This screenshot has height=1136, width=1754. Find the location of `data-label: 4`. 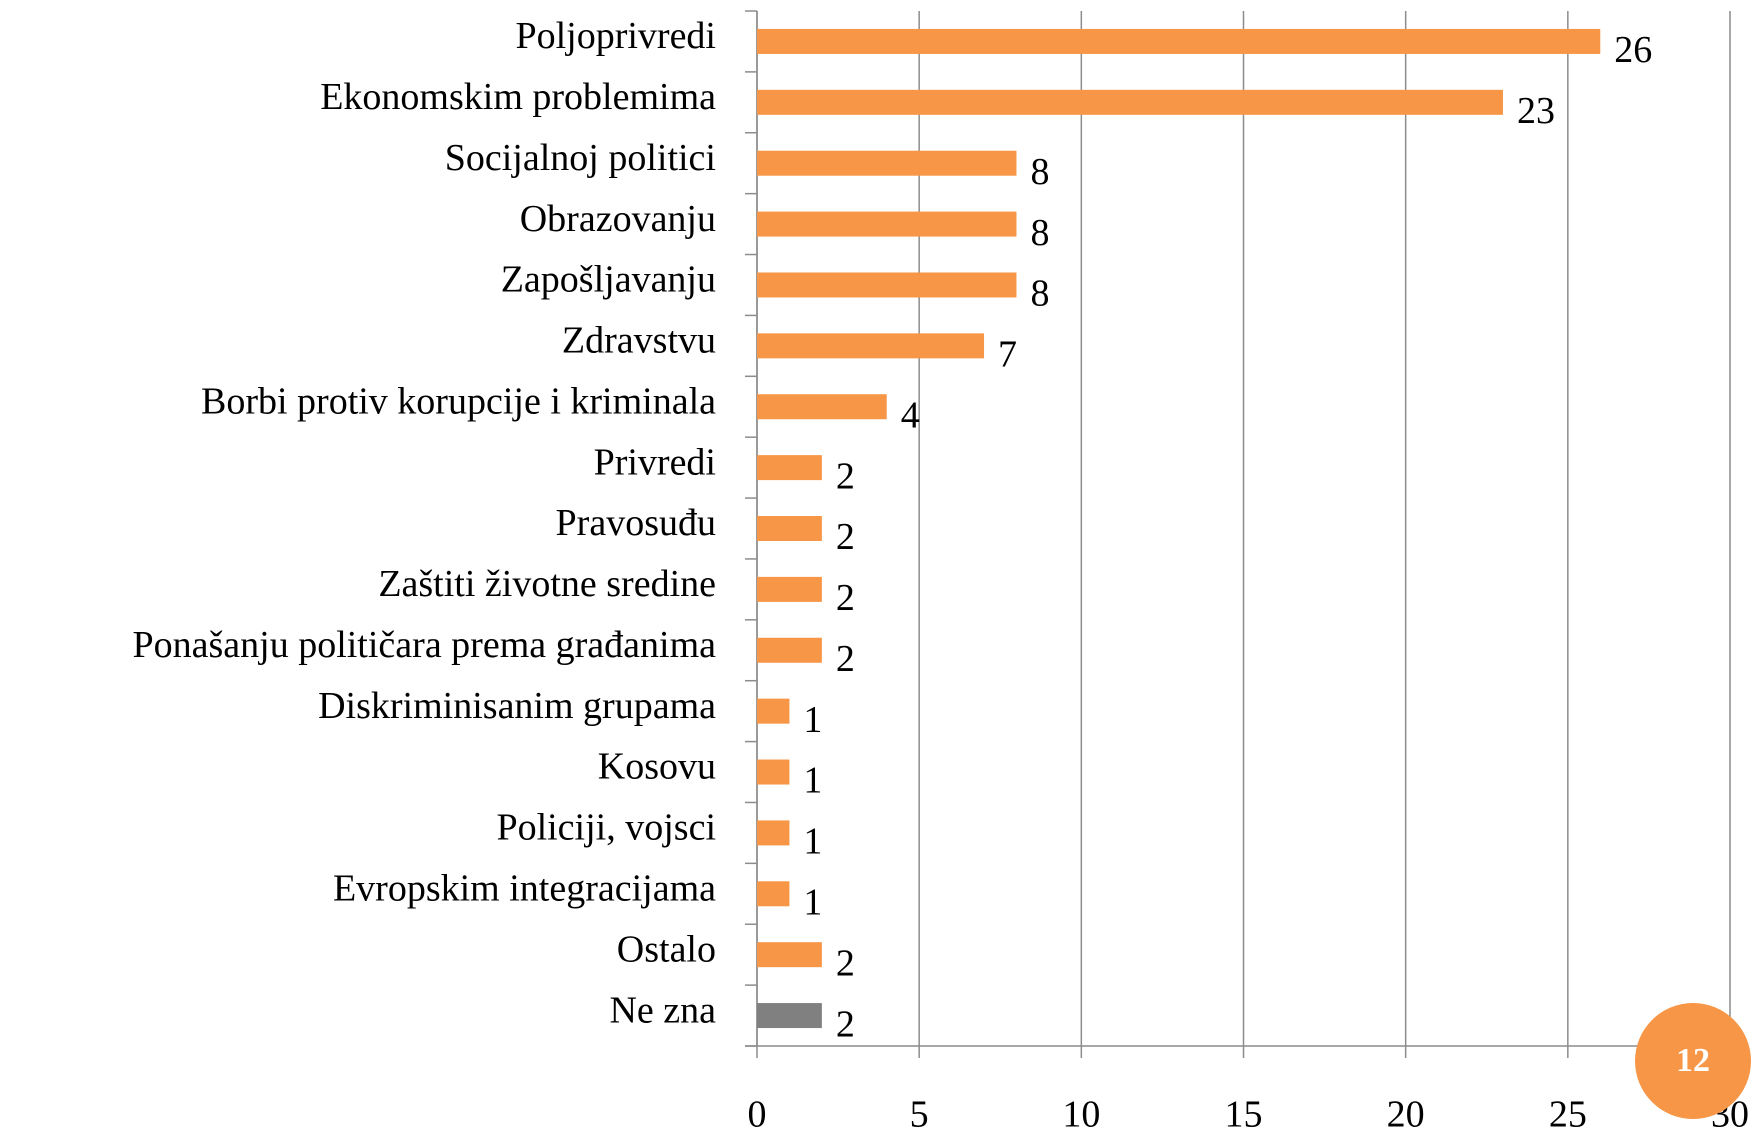

data-label: 4 is located at coordinates (910, 415).